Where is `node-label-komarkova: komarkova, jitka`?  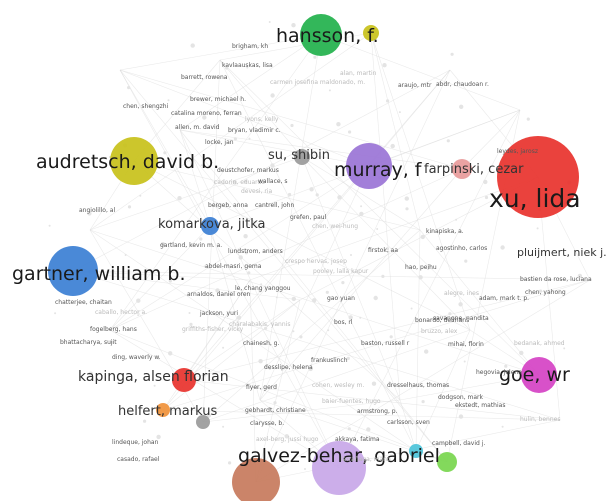 node-label-komarkova: komarkova, jitka is located at coordinates (212, 224).